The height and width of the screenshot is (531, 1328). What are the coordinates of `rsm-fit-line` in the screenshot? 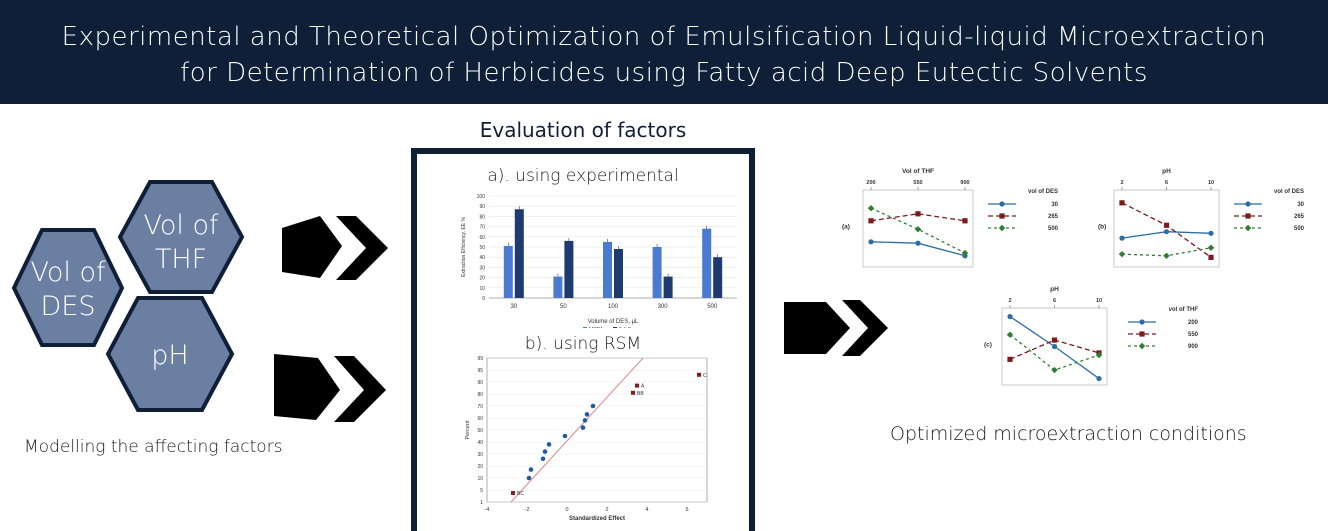 It's located at (577, 430).